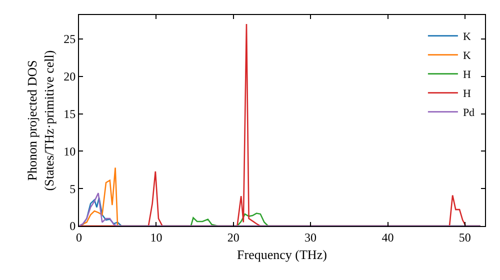  What do you see at coordinates (469, 113) in the screenshot?
I see `legend-label: Pd` at bounding box center [469, 113].